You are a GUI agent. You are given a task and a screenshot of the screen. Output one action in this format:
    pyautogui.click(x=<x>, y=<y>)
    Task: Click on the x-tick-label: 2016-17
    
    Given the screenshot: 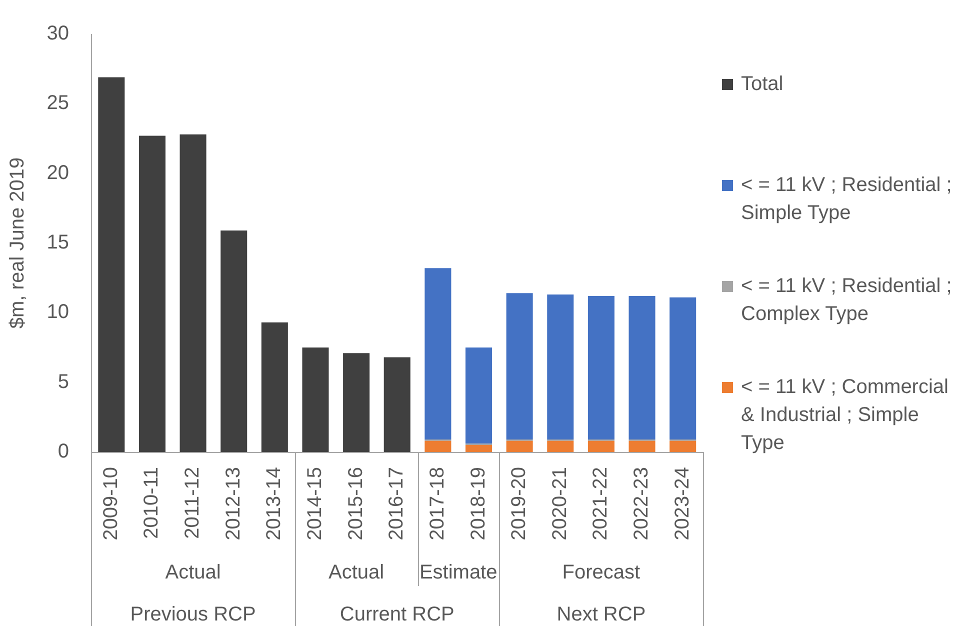 What is the action you would take?
    pyautogui.click(x=397, y=503)
    